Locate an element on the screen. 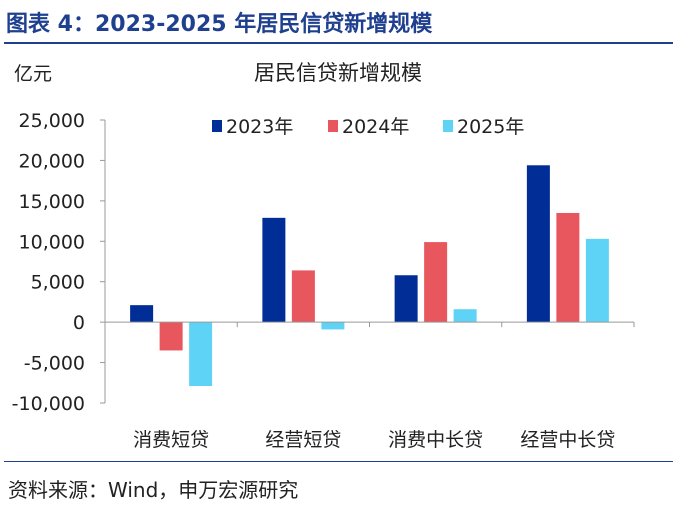 The image size is (677, 507). legend: 2023年 2024年 2025年 is located at coordinates (368, 127).